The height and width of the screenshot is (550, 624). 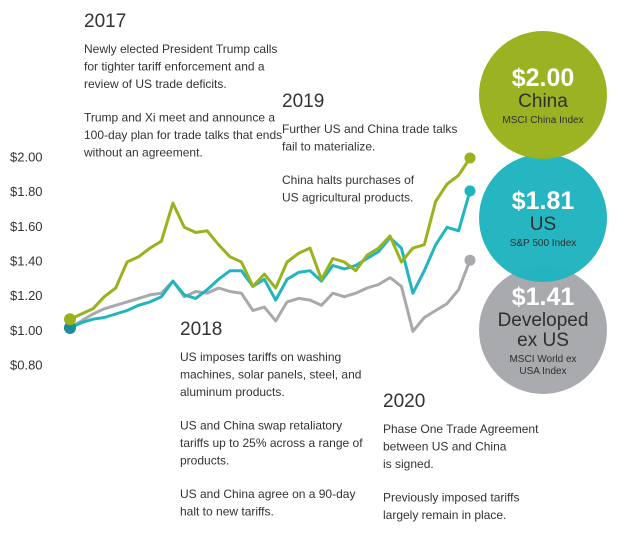 I want to click on y-tick-label: $0.80, so click(x=26, y=364).